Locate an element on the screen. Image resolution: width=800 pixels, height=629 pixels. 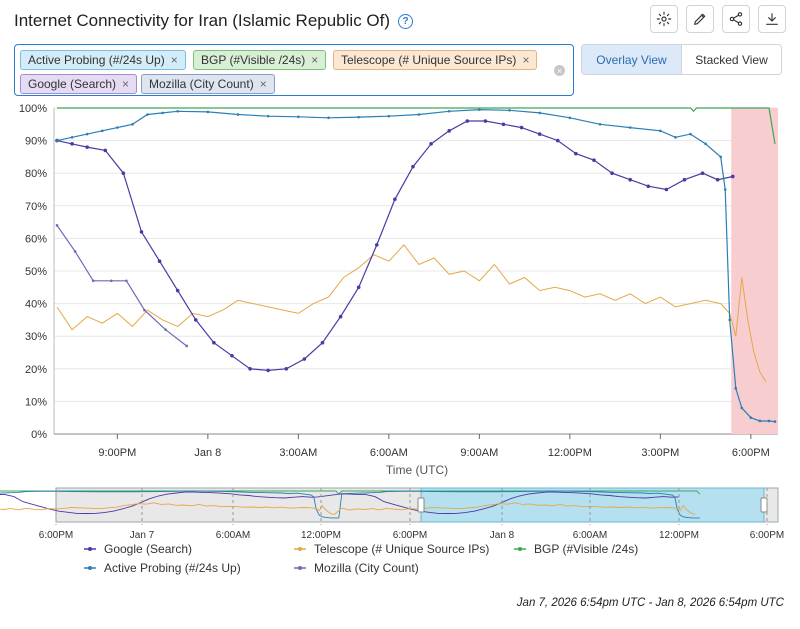
brush-handle-right is located at coordinates (764, 505).